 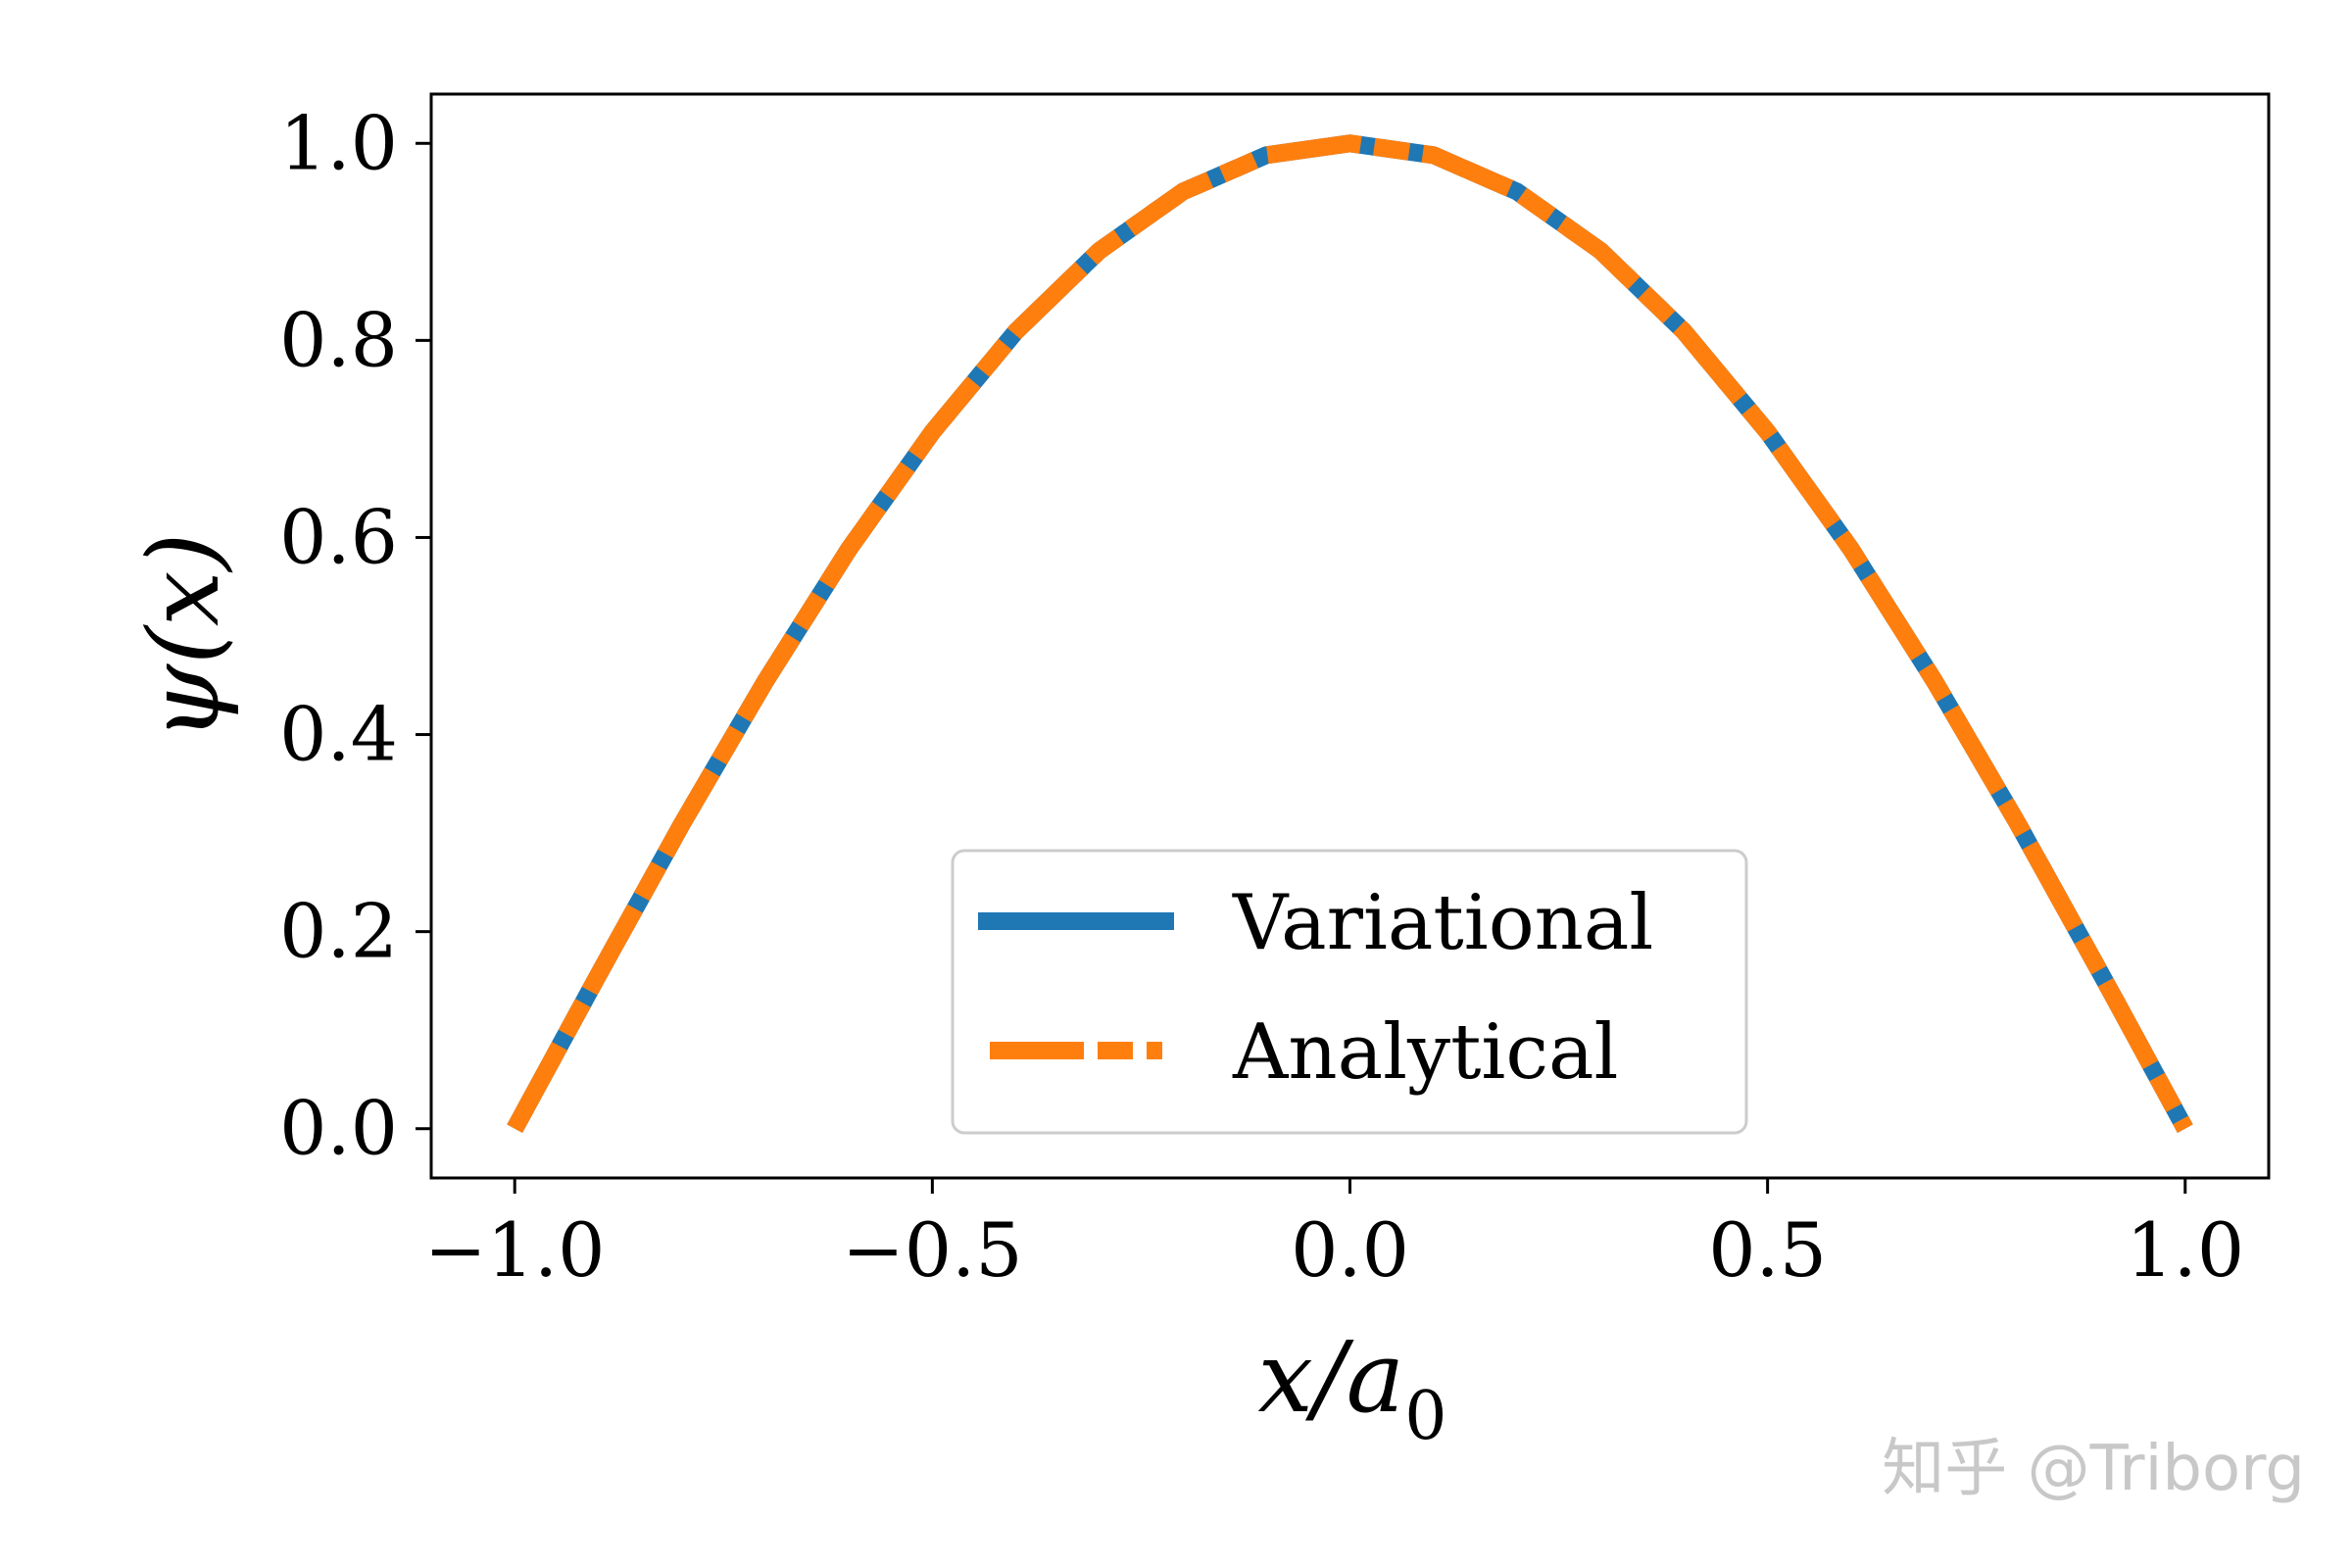 I want to click on x-axis-label-subscript: 0, so click(x=1425, y=1416).